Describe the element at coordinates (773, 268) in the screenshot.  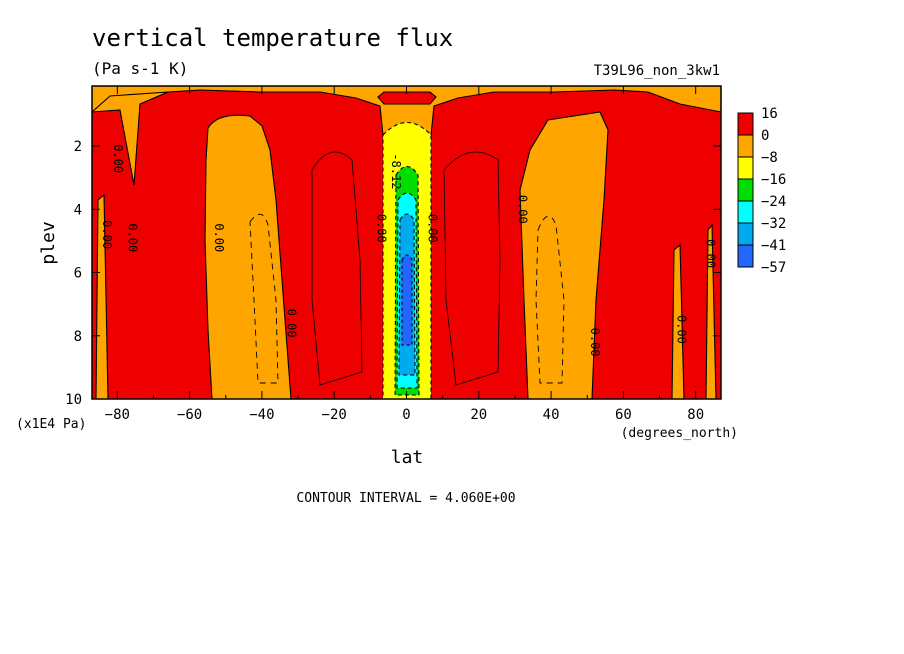
I see `colorbar-label: −57` at that location.